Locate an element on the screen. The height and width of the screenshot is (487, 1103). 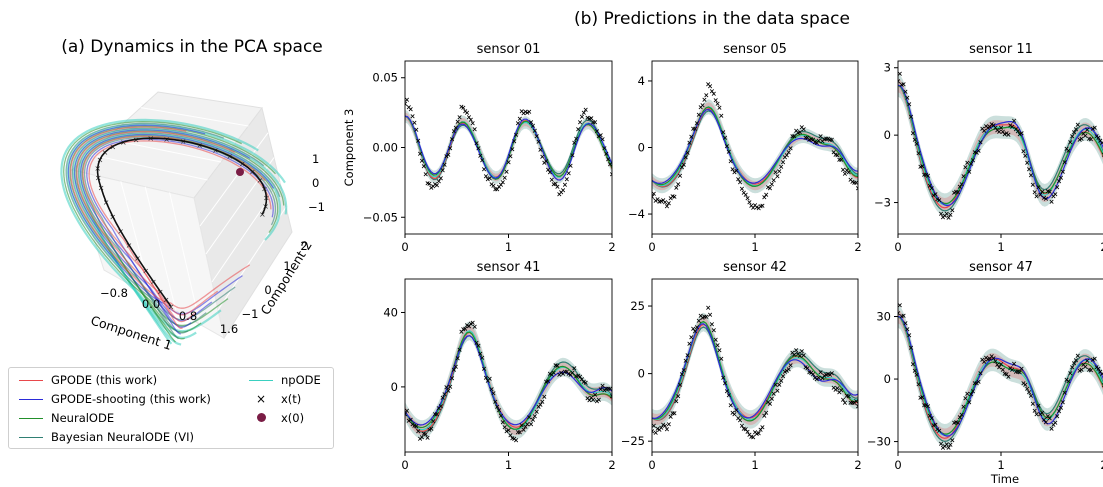
y-tick-label: −4 is located at coordinates (636, 214).